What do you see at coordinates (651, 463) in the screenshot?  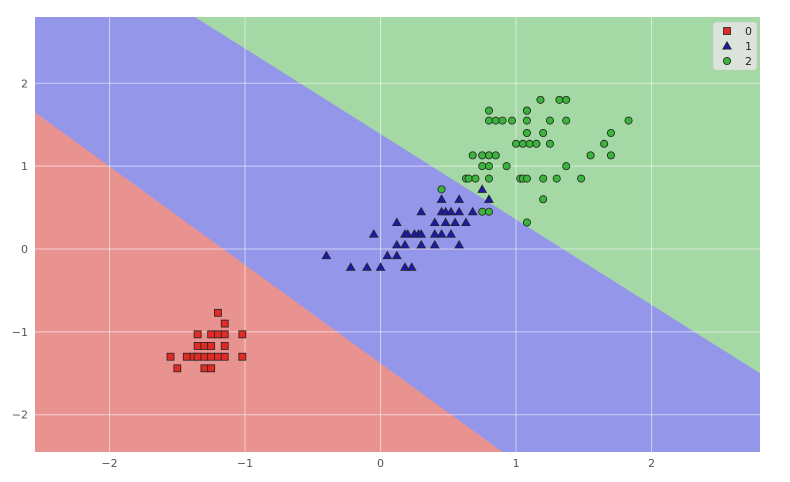 I see `x-tick-label: 2` at bounding box center [651, 463].